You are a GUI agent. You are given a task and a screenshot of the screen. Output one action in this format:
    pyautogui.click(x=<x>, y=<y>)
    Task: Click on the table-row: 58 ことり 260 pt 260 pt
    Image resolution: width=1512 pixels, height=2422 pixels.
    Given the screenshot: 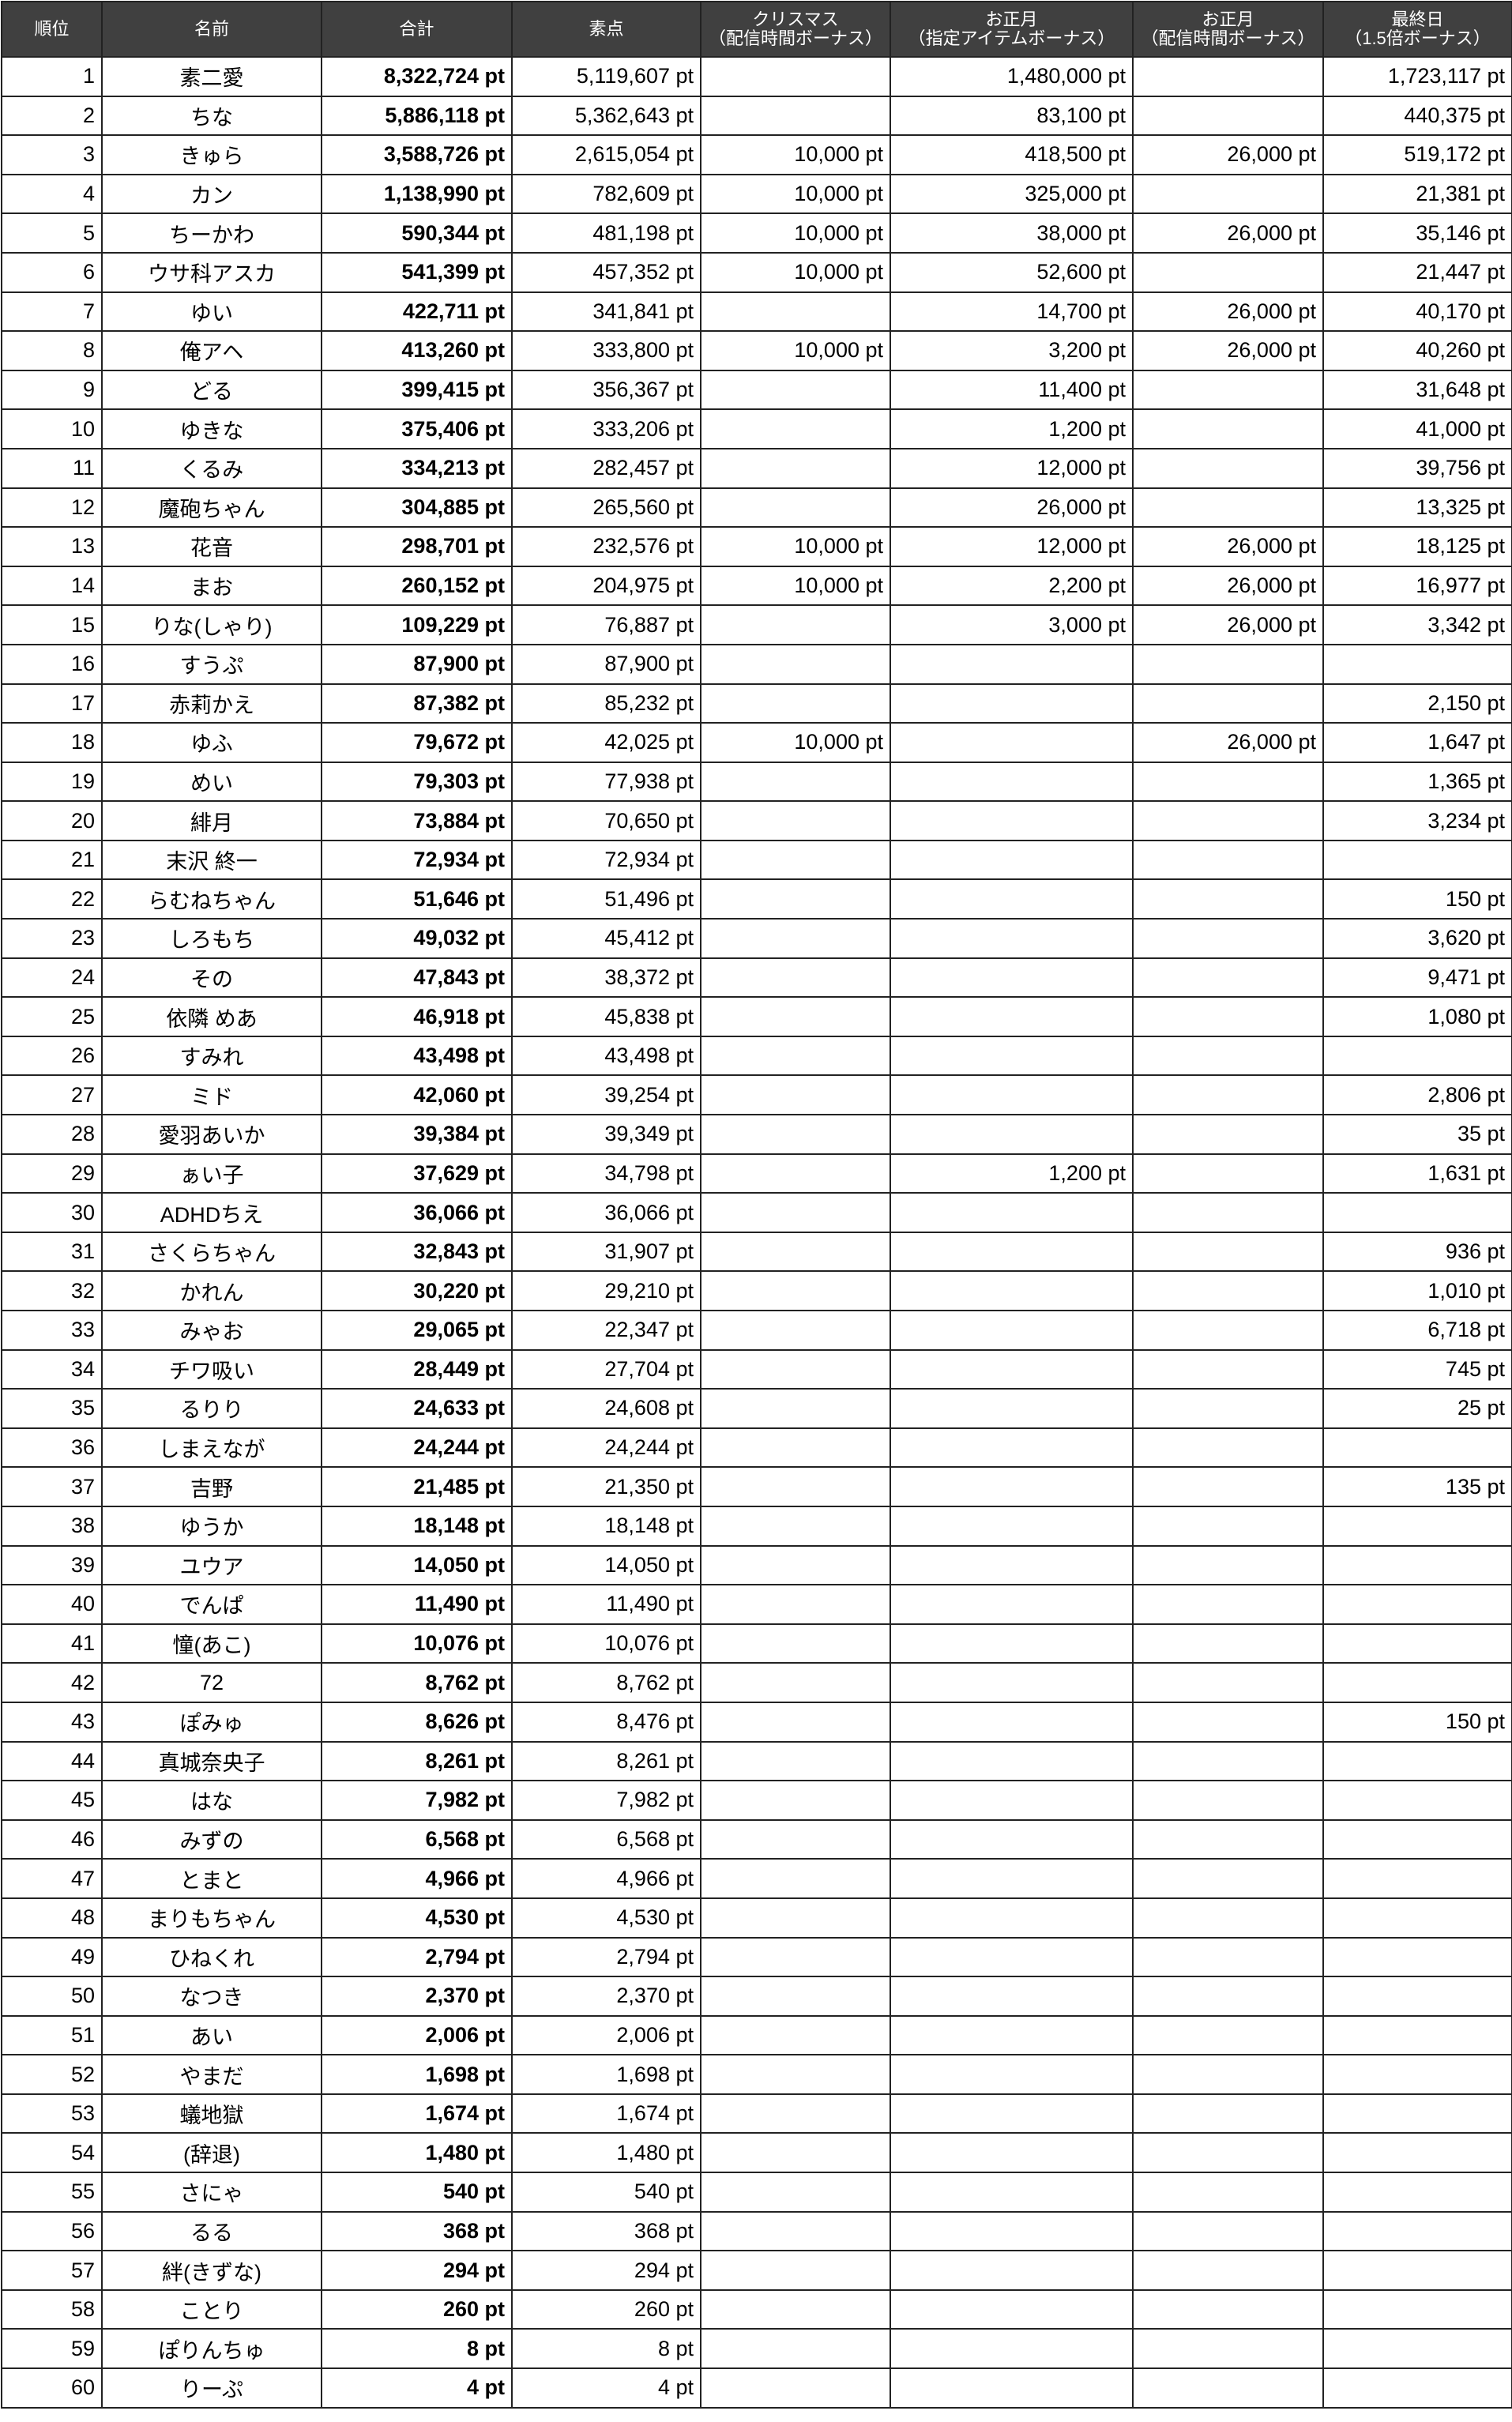 What is the action you would take?
    pyautogui.click(x=756, y=2309)
    